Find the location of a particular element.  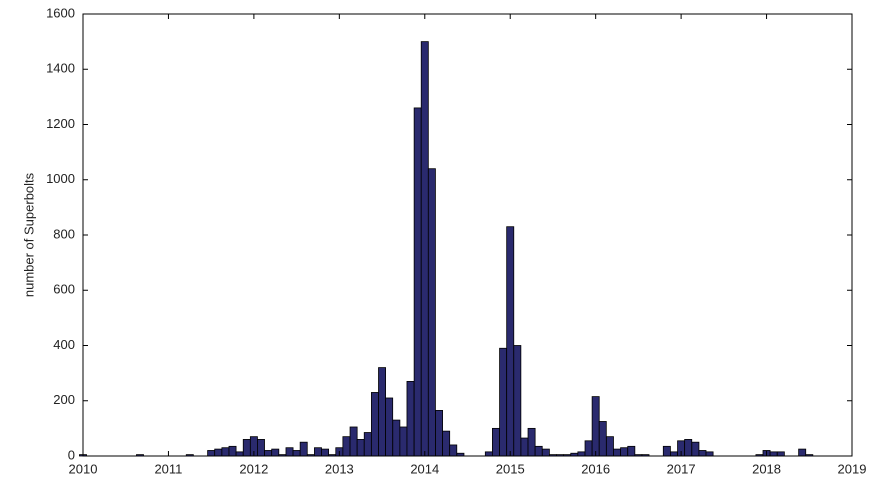

x-tick-label: 2017 is located at coordinates (681, 468).